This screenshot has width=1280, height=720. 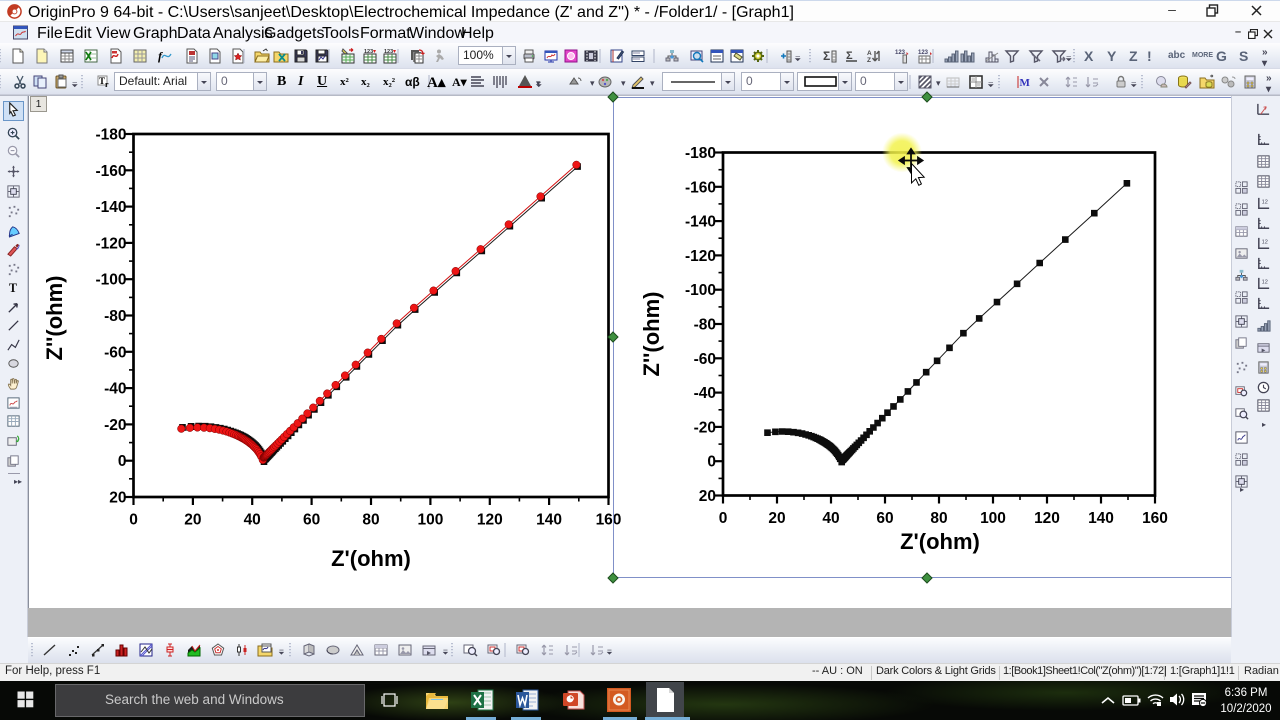 What do you see at coordinates (1246, 693) in the screenshot?
I see `svg-text: 6:36 PM` at bounding box center [1246, 693].